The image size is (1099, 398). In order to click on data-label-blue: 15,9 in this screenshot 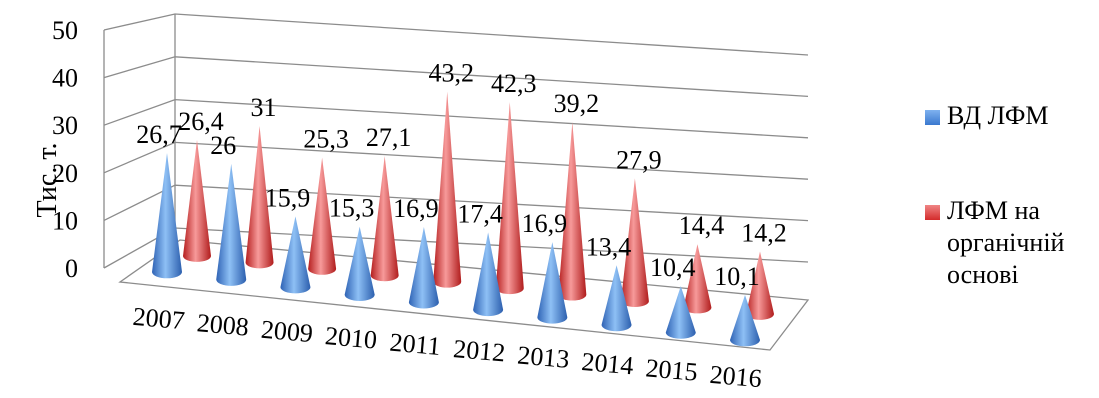, I will do `click(288, 197)`.